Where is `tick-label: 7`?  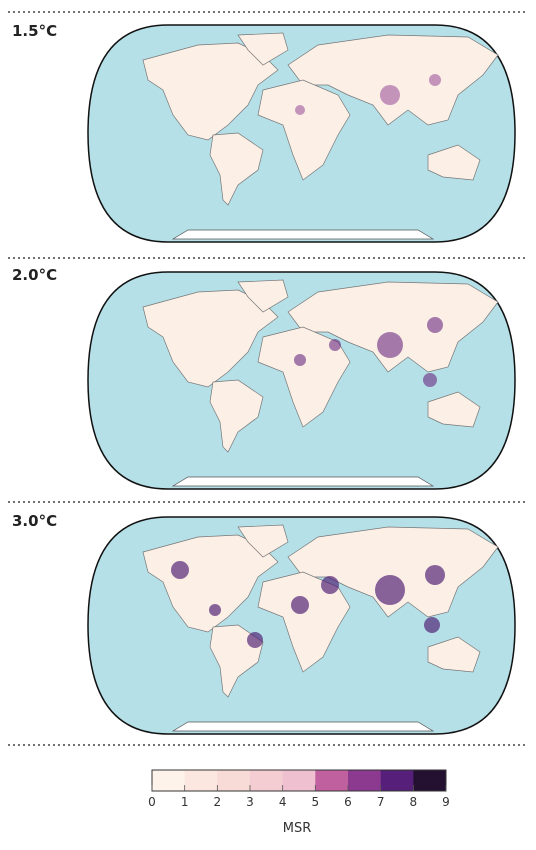
tick-label: 7 is located at coordinates (381, 802).